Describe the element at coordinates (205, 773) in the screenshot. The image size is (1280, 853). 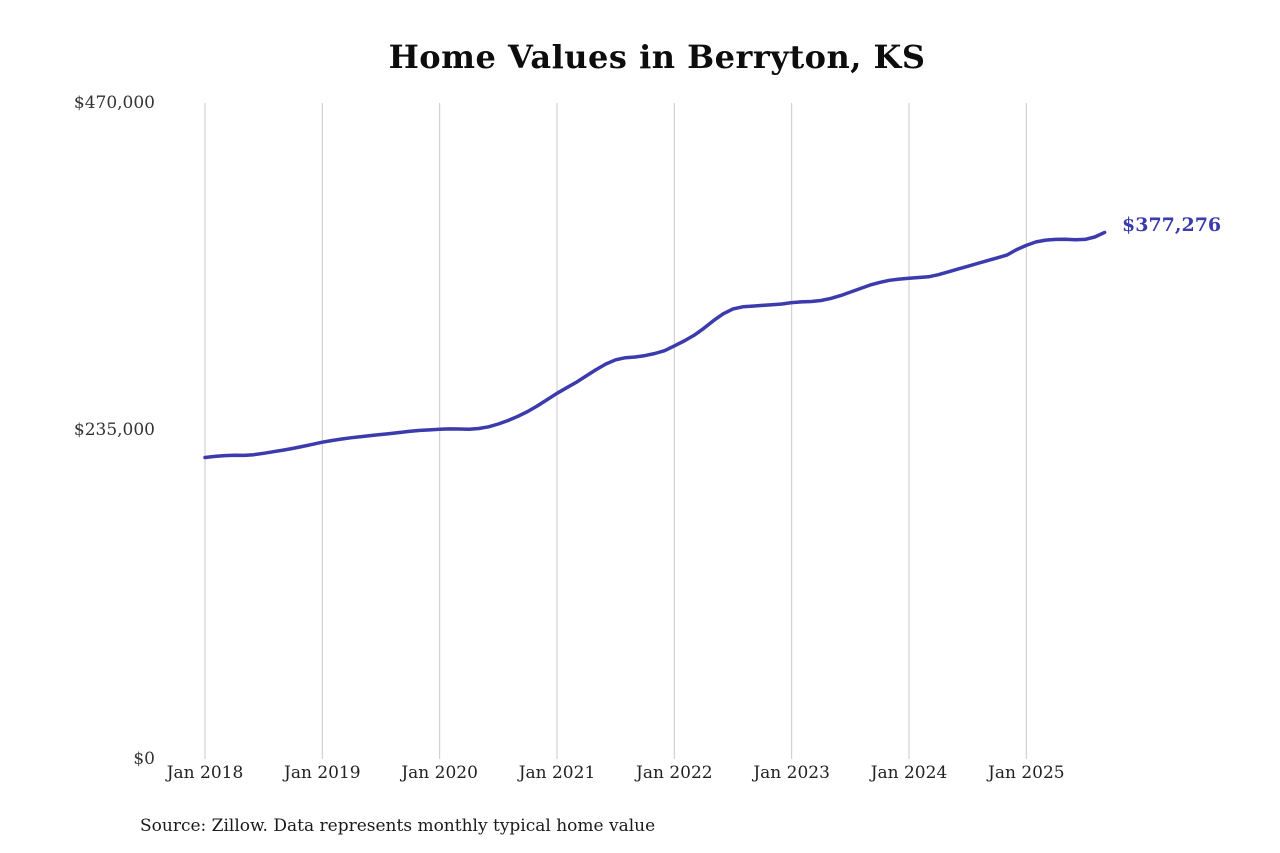
I see `x-tick-label: Jan 2018` at that location.